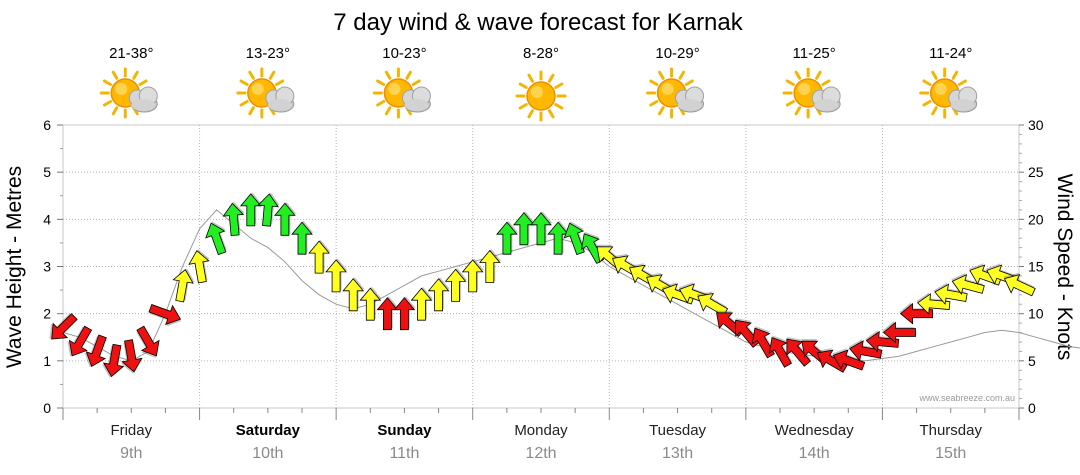  I want to click on right-axis-label: Wind Speed - Knots, so click(1064, 267).